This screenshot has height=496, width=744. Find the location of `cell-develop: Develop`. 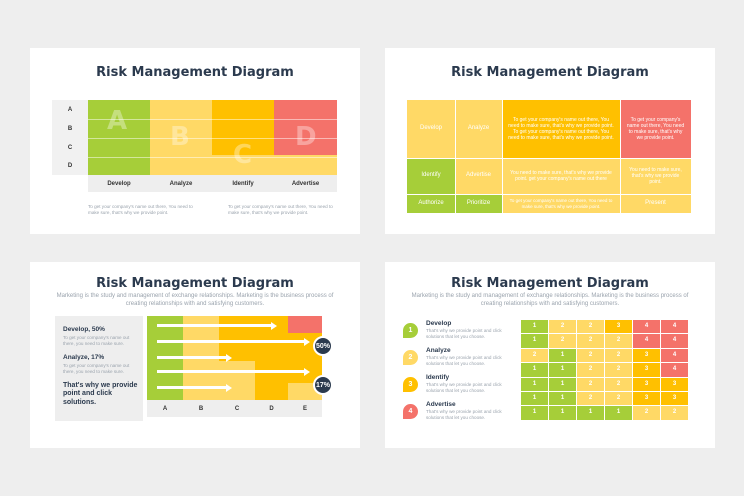

cell-develop: Develop is located at coordinates (431, 129).